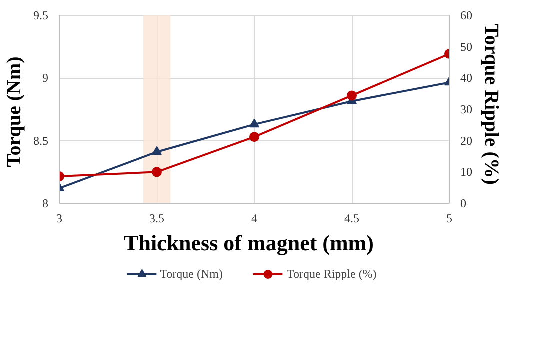 The height and width of the screenshot is (342, 550). What do you see at coordinates (466, 172) in the screenshot?
I see `y2-tick-label: 10` at bounding box center [466, 172].